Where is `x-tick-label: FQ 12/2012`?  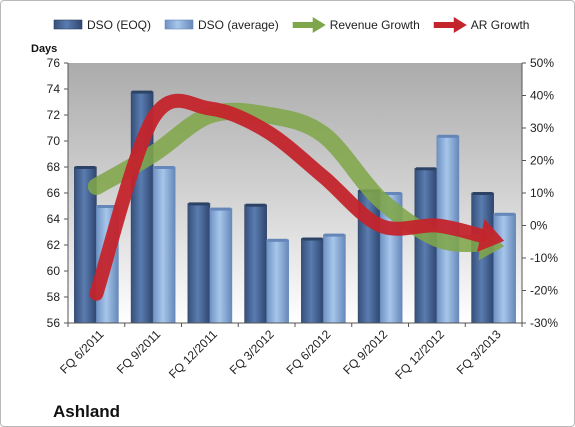 x-tick-label: FQ 12/2012 is located at coordinates (419, 354).